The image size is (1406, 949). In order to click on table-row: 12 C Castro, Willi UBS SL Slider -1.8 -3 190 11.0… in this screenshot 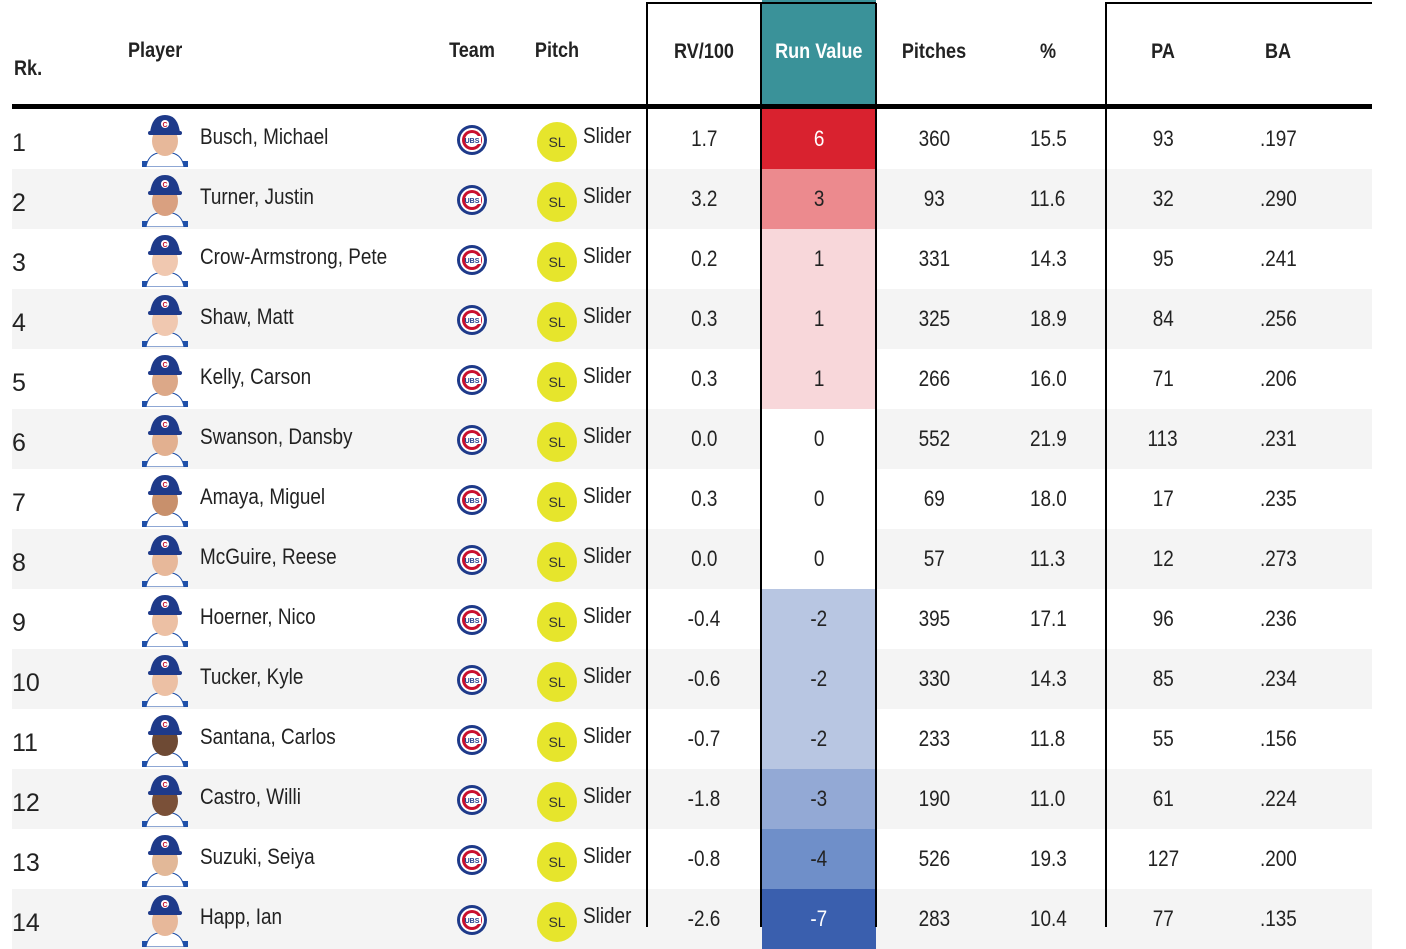, I will do `click(692, 799)`.